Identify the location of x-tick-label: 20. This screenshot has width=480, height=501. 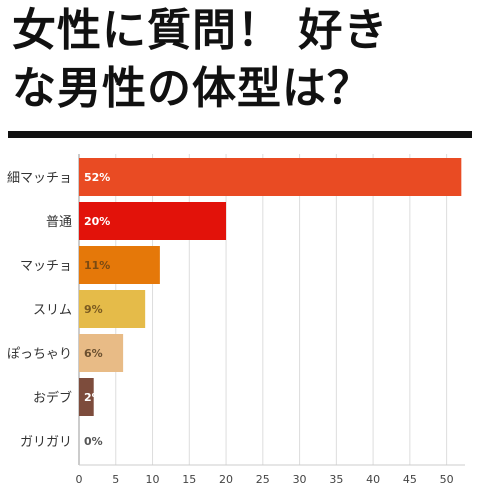
(226, 479).